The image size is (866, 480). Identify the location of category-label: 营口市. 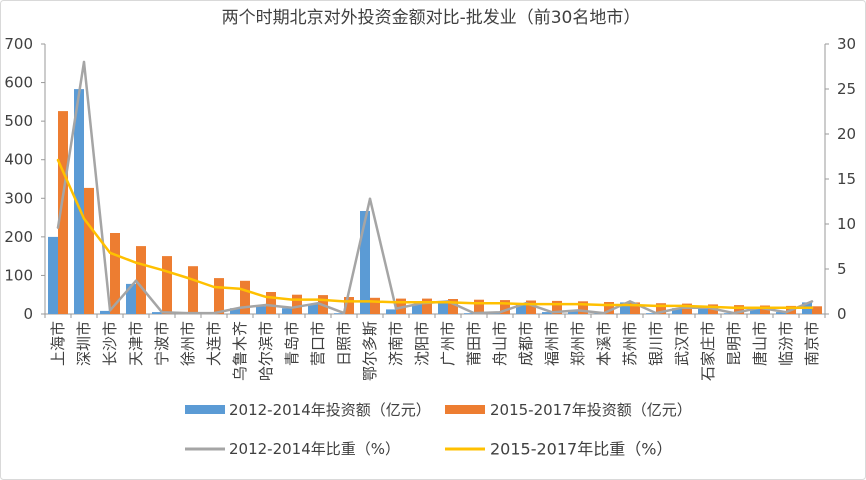
(318, 343).